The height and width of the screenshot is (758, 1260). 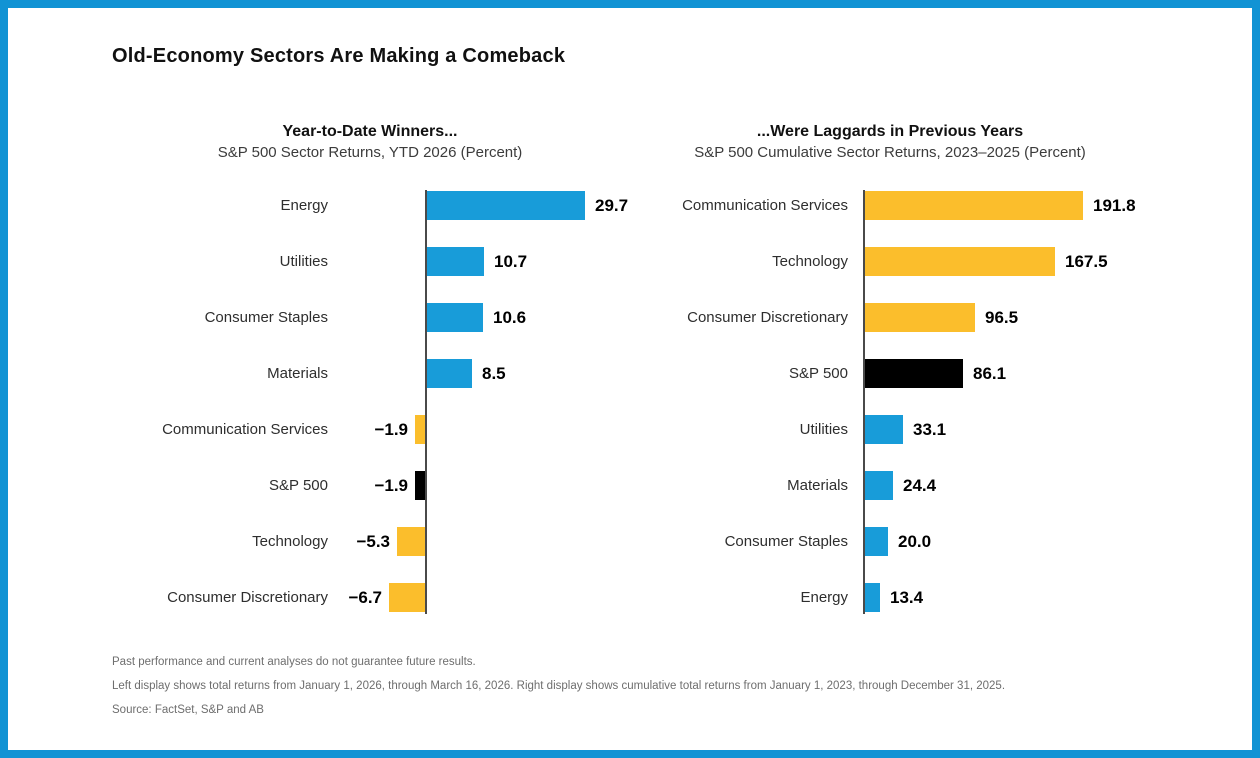 I want to click on chart-row-s-p-500: S&P 500 −1.9, so click(x=370, y=486).